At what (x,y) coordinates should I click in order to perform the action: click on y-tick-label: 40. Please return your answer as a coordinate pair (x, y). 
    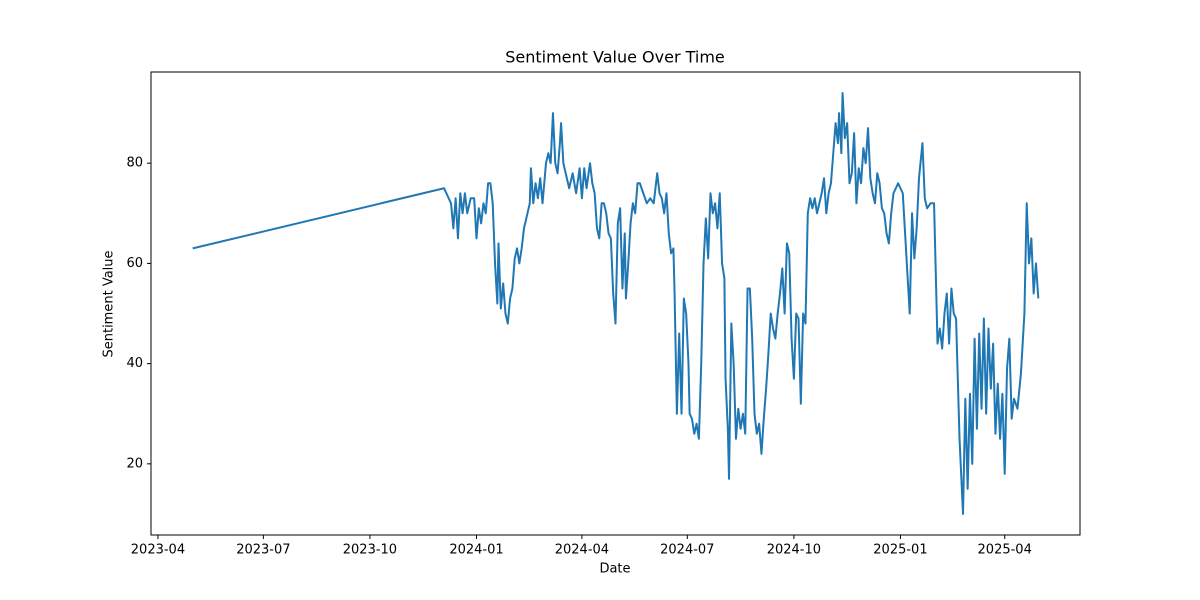
    Looking at the image, I should click on (134, 363).